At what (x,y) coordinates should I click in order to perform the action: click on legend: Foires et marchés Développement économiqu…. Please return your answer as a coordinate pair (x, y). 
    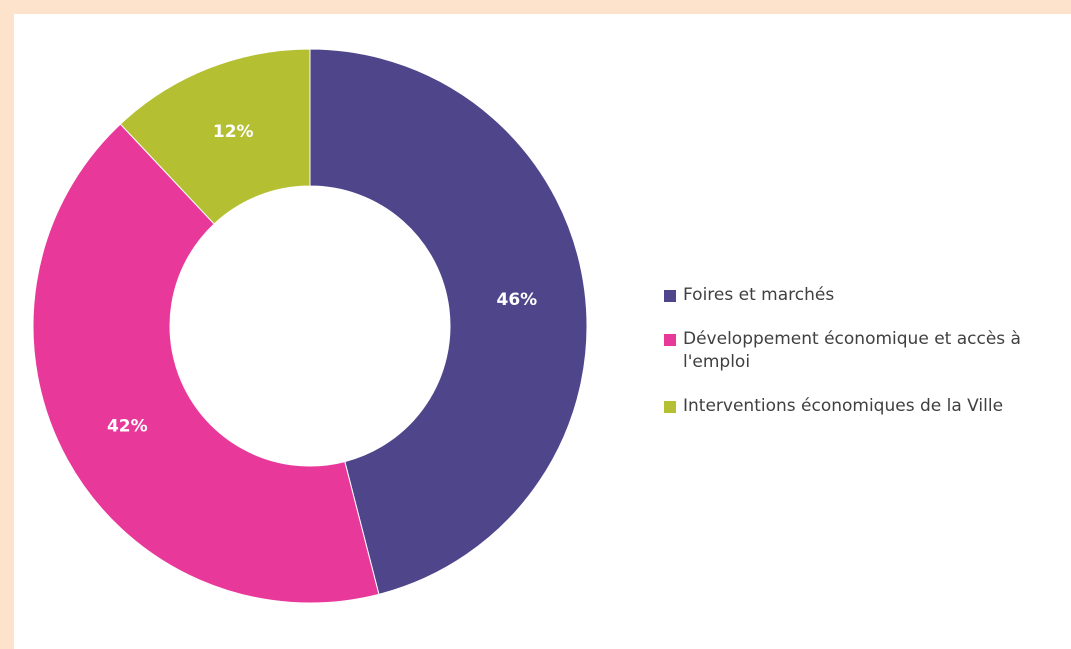
    Looking at the image, I should click on (864, 361).